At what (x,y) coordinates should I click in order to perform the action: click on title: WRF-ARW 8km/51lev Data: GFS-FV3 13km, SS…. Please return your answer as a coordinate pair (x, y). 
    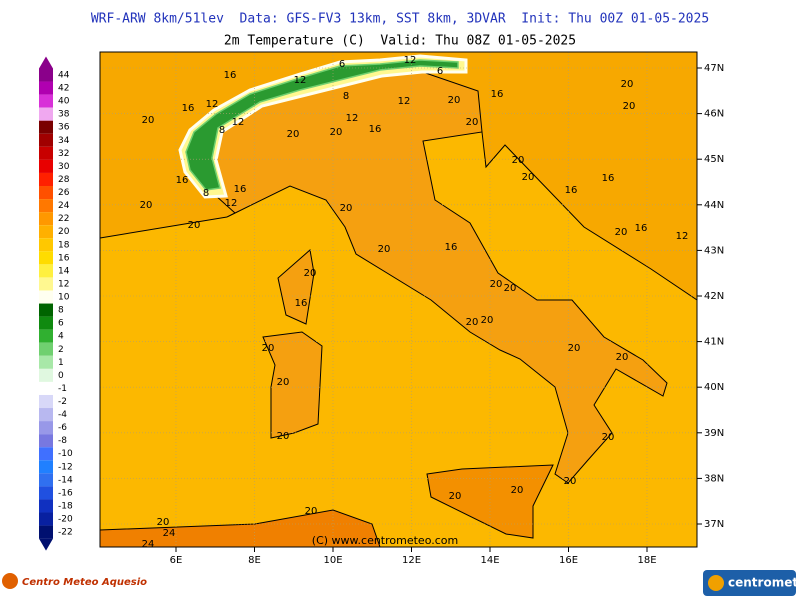
    Looking at the image, I should click on (400, 19).